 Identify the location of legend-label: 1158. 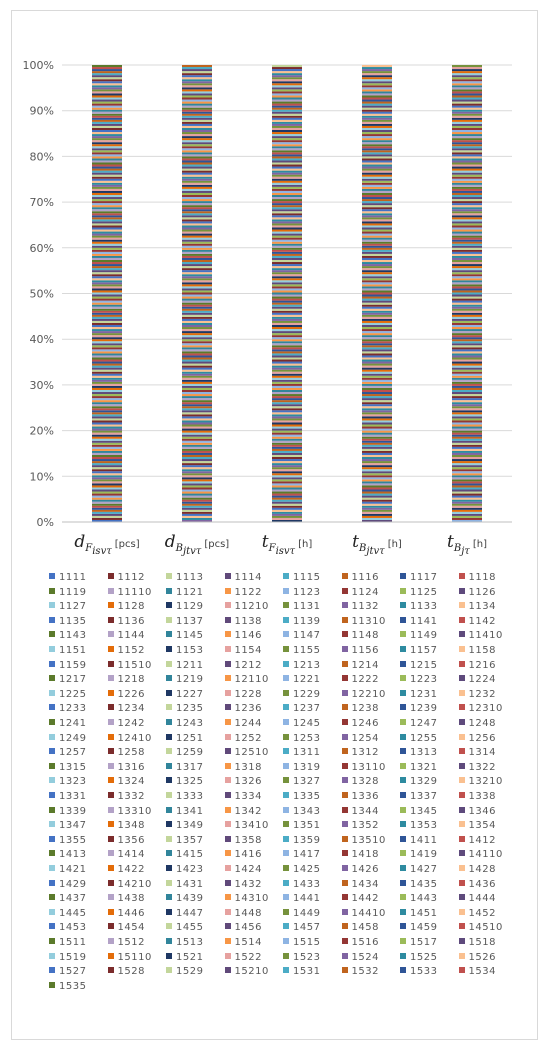
(482, 650).